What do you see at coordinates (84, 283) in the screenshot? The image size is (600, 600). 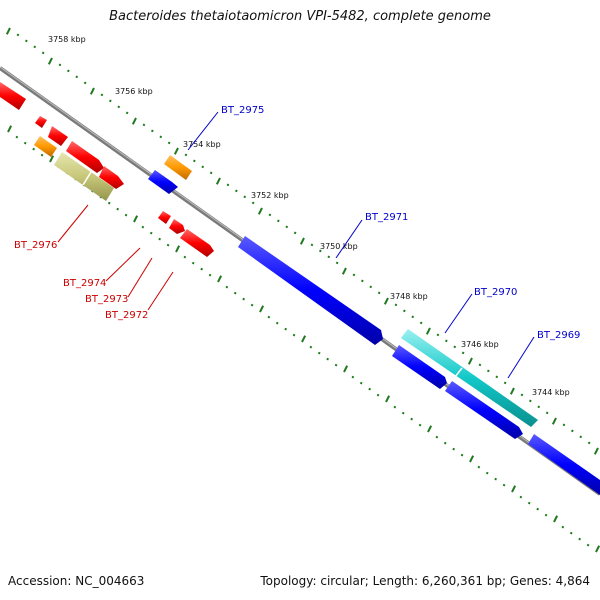 I see `gene-label-bt2974: BT_2974` at bounding box center [84, 283].